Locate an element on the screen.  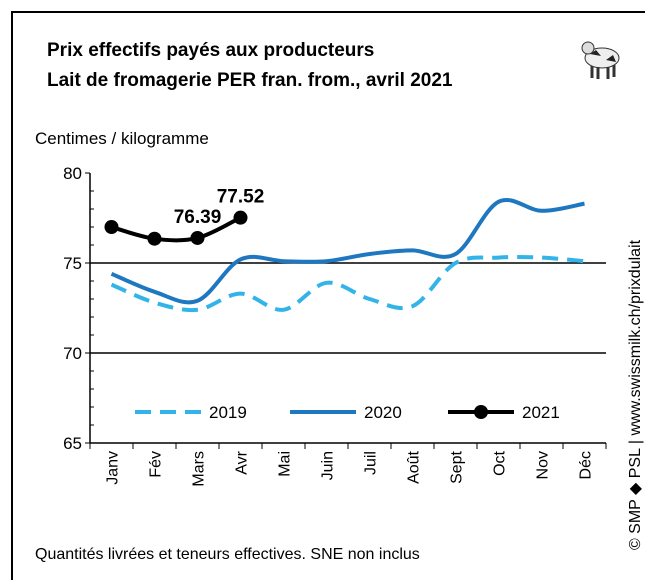
data-label: 76.39 is located at coordinates (198, 217).